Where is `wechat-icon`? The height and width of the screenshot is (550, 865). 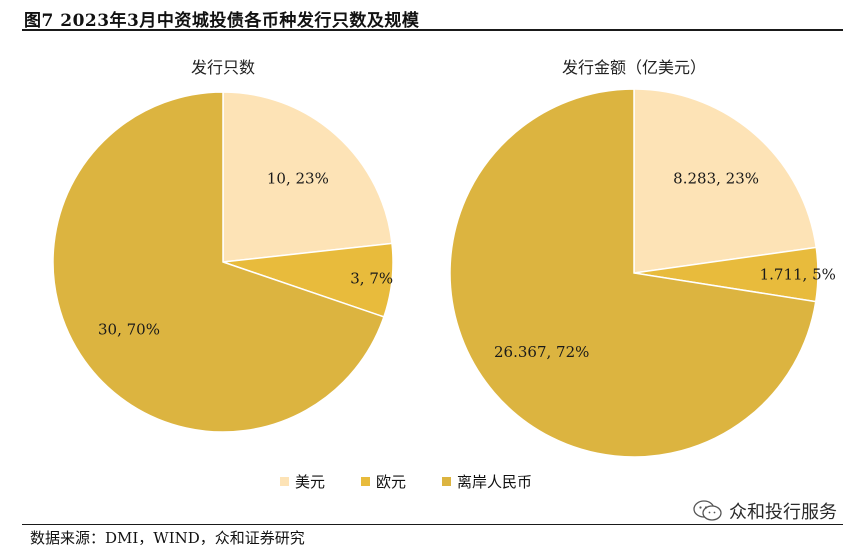
wechat-icon is located at coordinates (707, 510).